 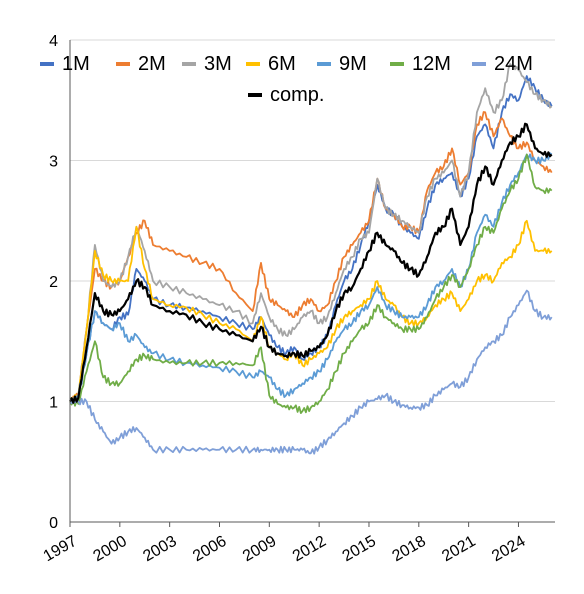 I want to click on legend-label: 12M, so click(x=431, y=64).